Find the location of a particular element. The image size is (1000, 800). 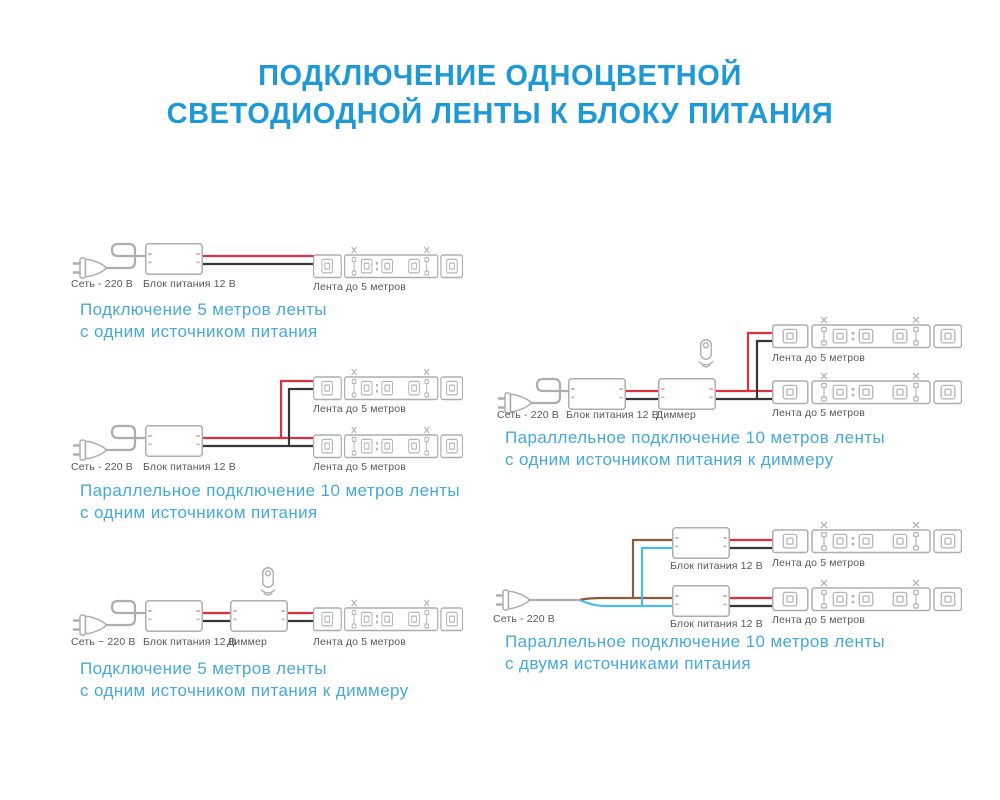

page-title-line1: ПОДКЛЮЧЕНИЕ ОДНОЦВЕТНОЙ is located at coordinates (500, 76).